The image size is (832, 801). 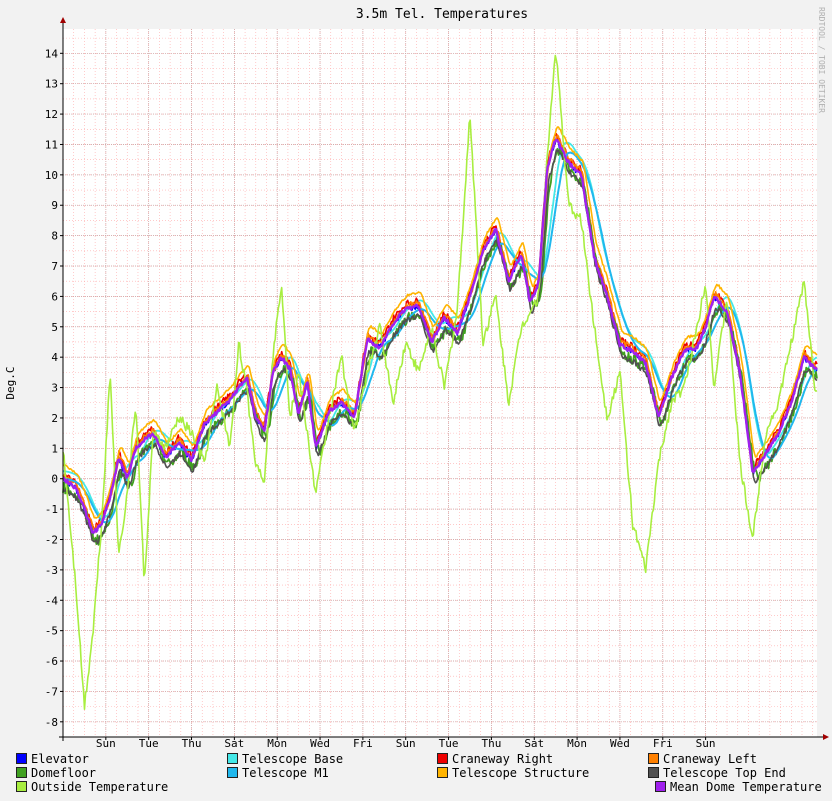 I want to click on y-tick-label: 6, so click(x=54, y=296).